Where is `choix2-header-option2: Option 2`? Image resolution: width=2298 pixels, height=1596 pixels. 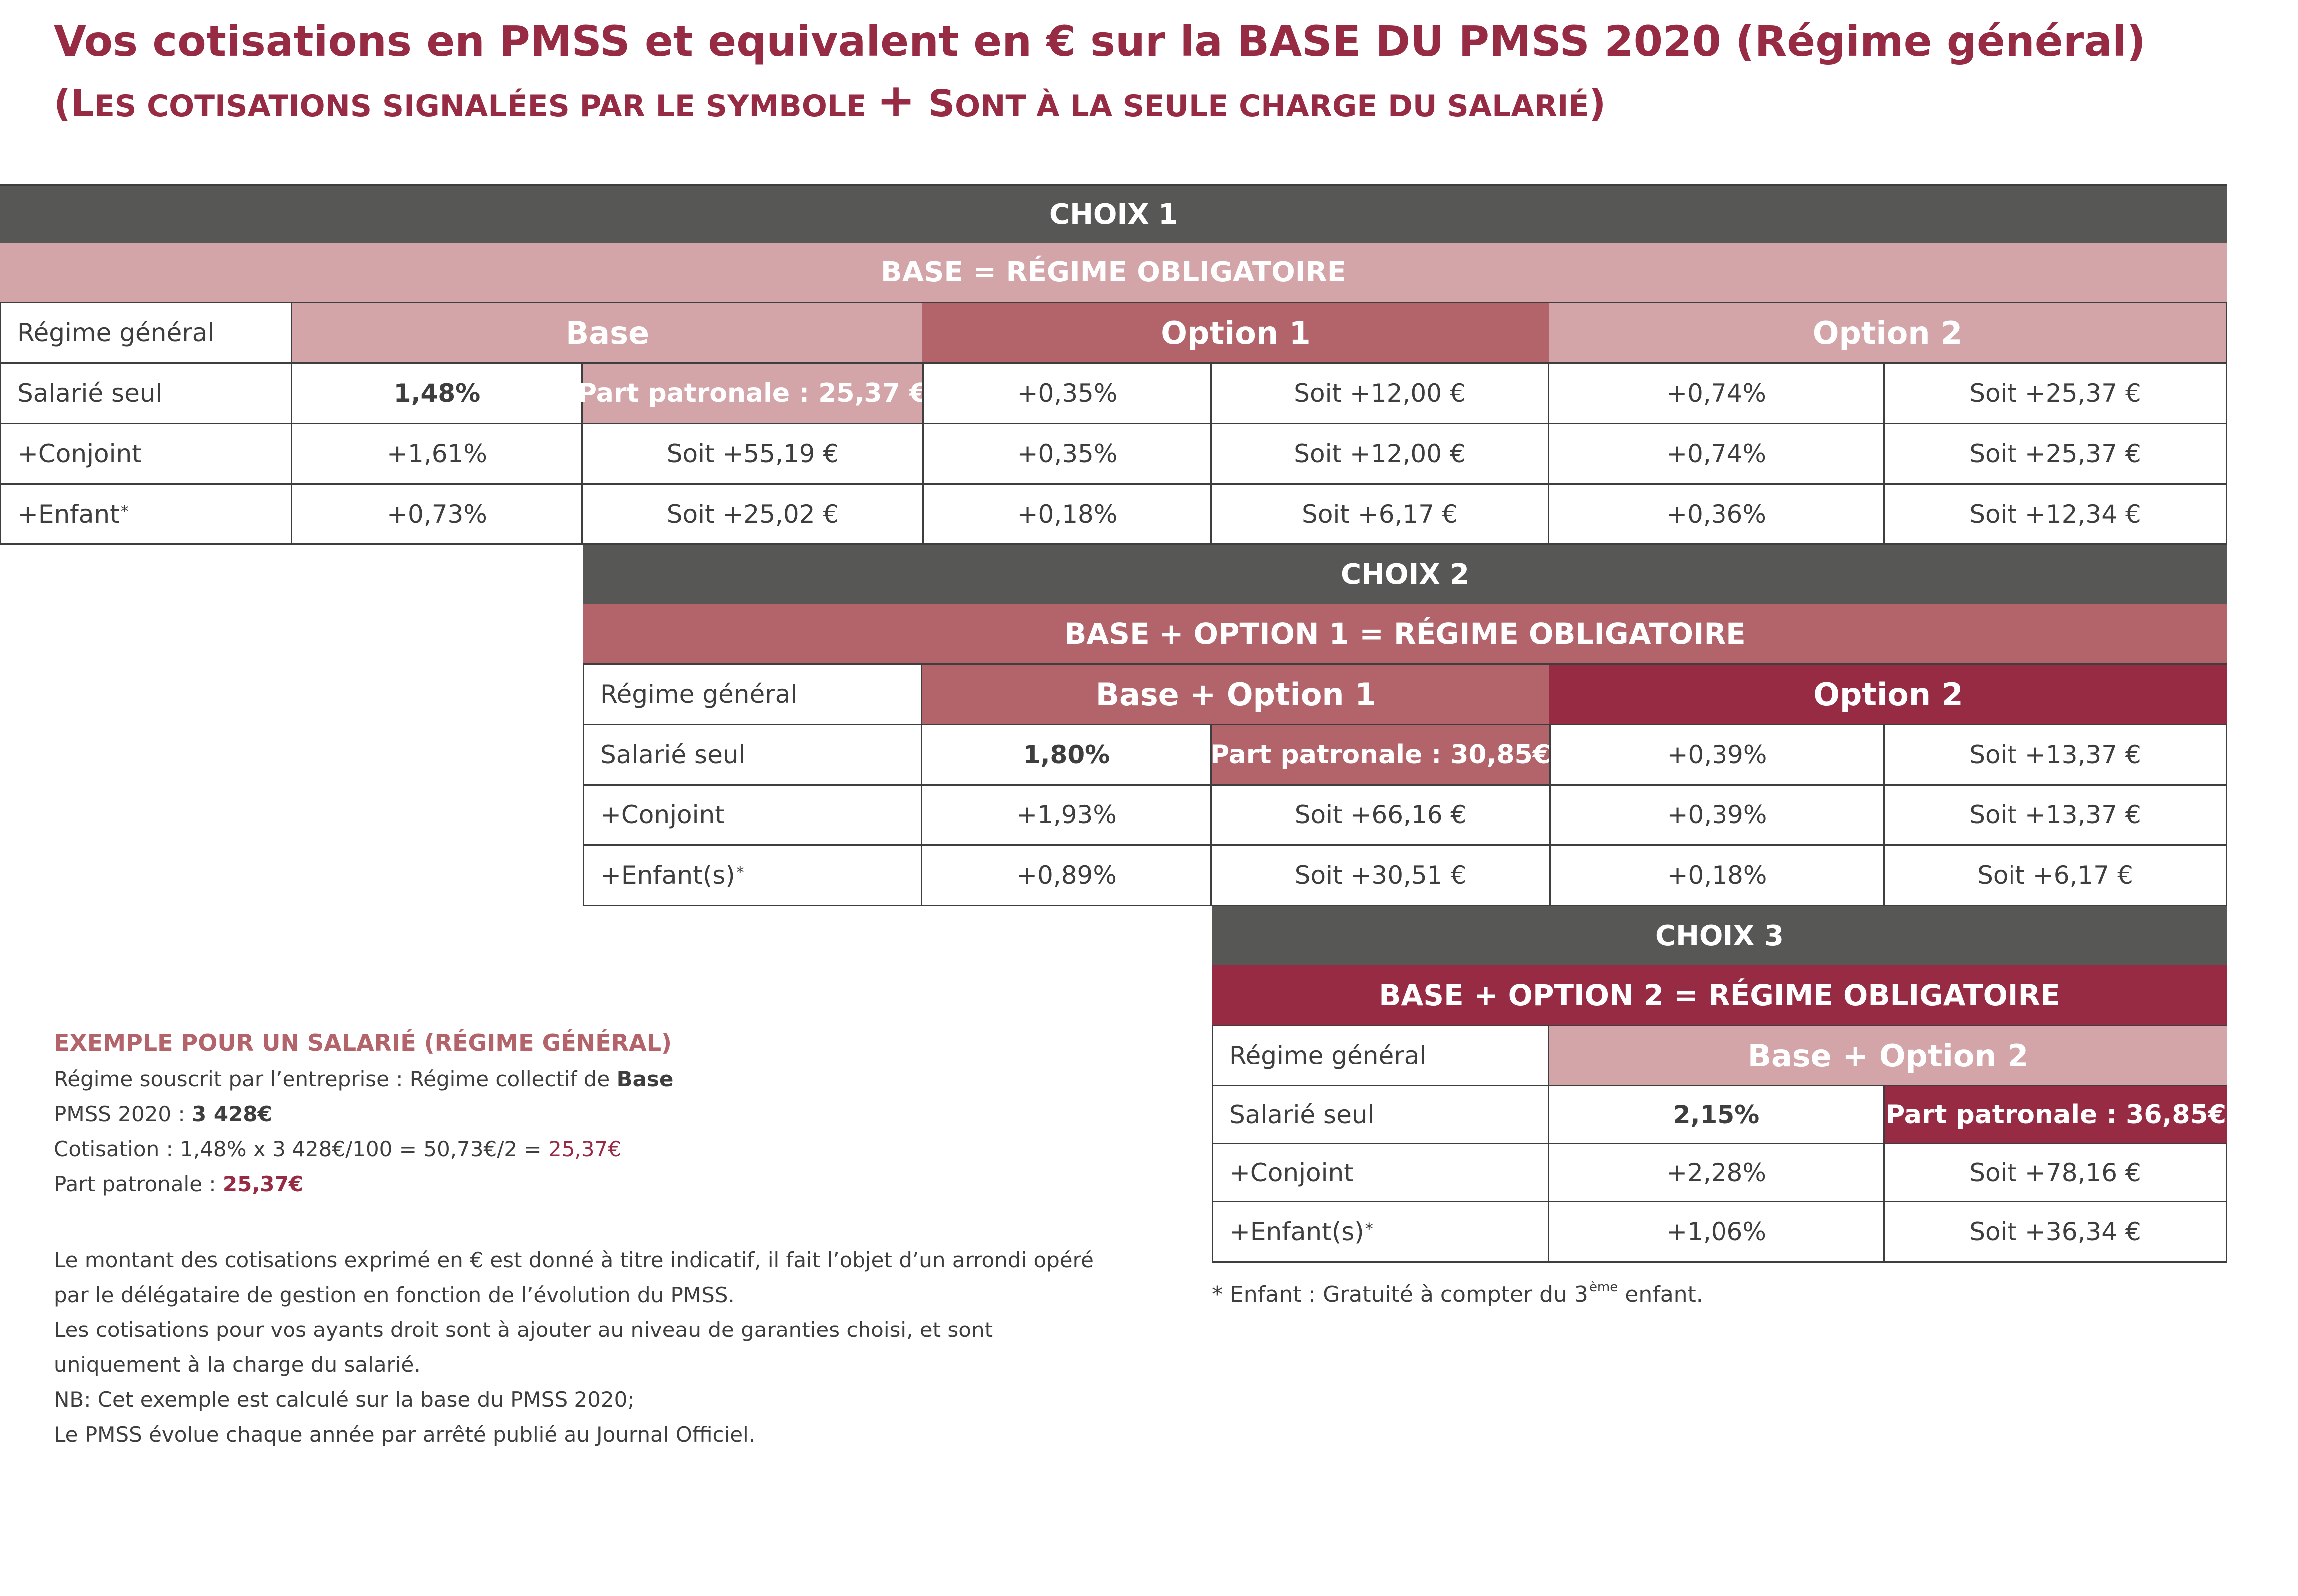 choix2-header-option2: Option 2 is located at coordinates (1888, 695).